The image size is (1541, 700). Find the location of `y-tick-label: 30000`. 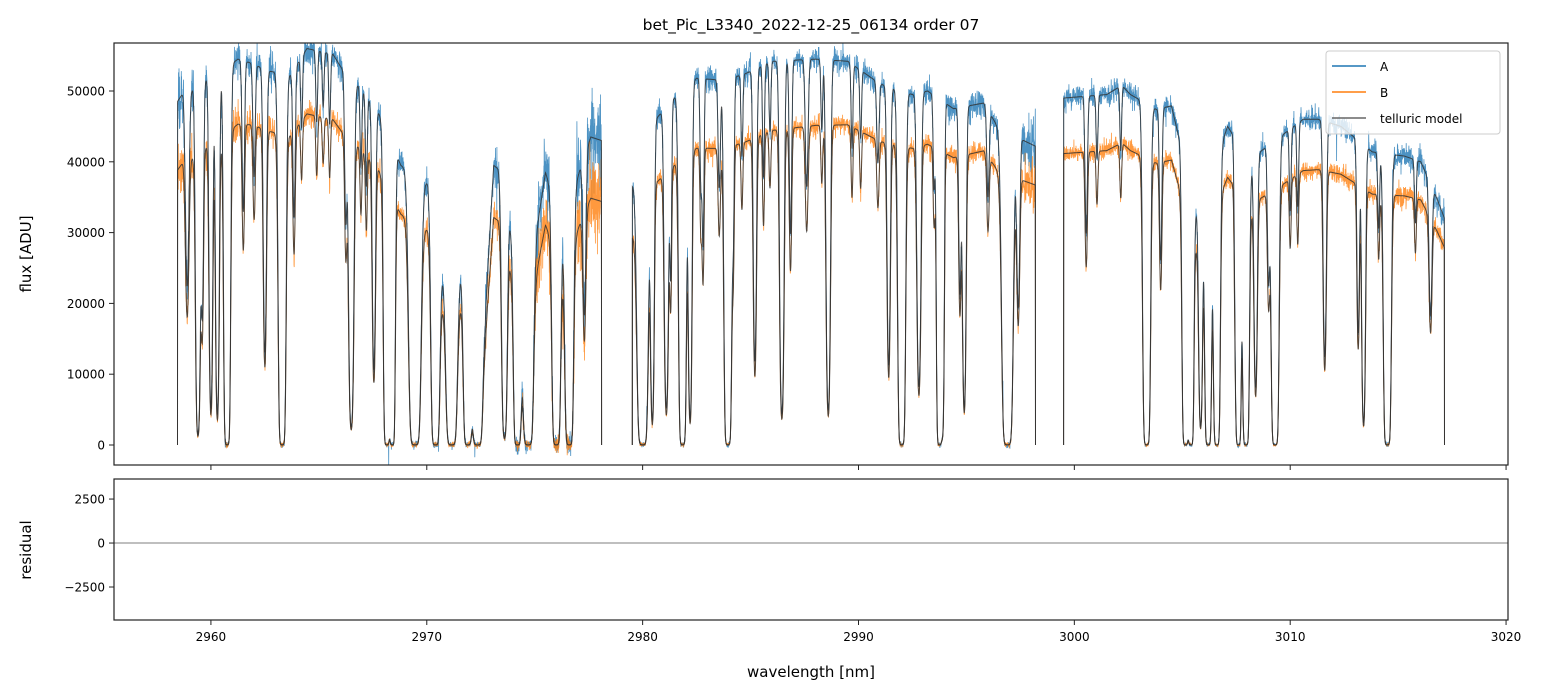

y-tick-label: 30000 is located at coordinates (86, 233).